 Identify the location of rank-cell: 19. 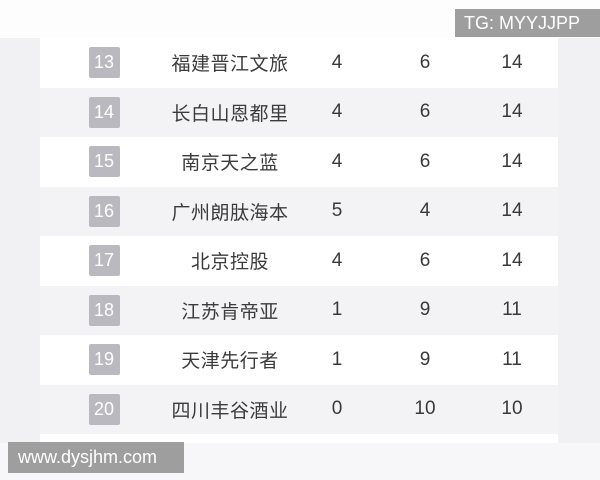
(104, 360).